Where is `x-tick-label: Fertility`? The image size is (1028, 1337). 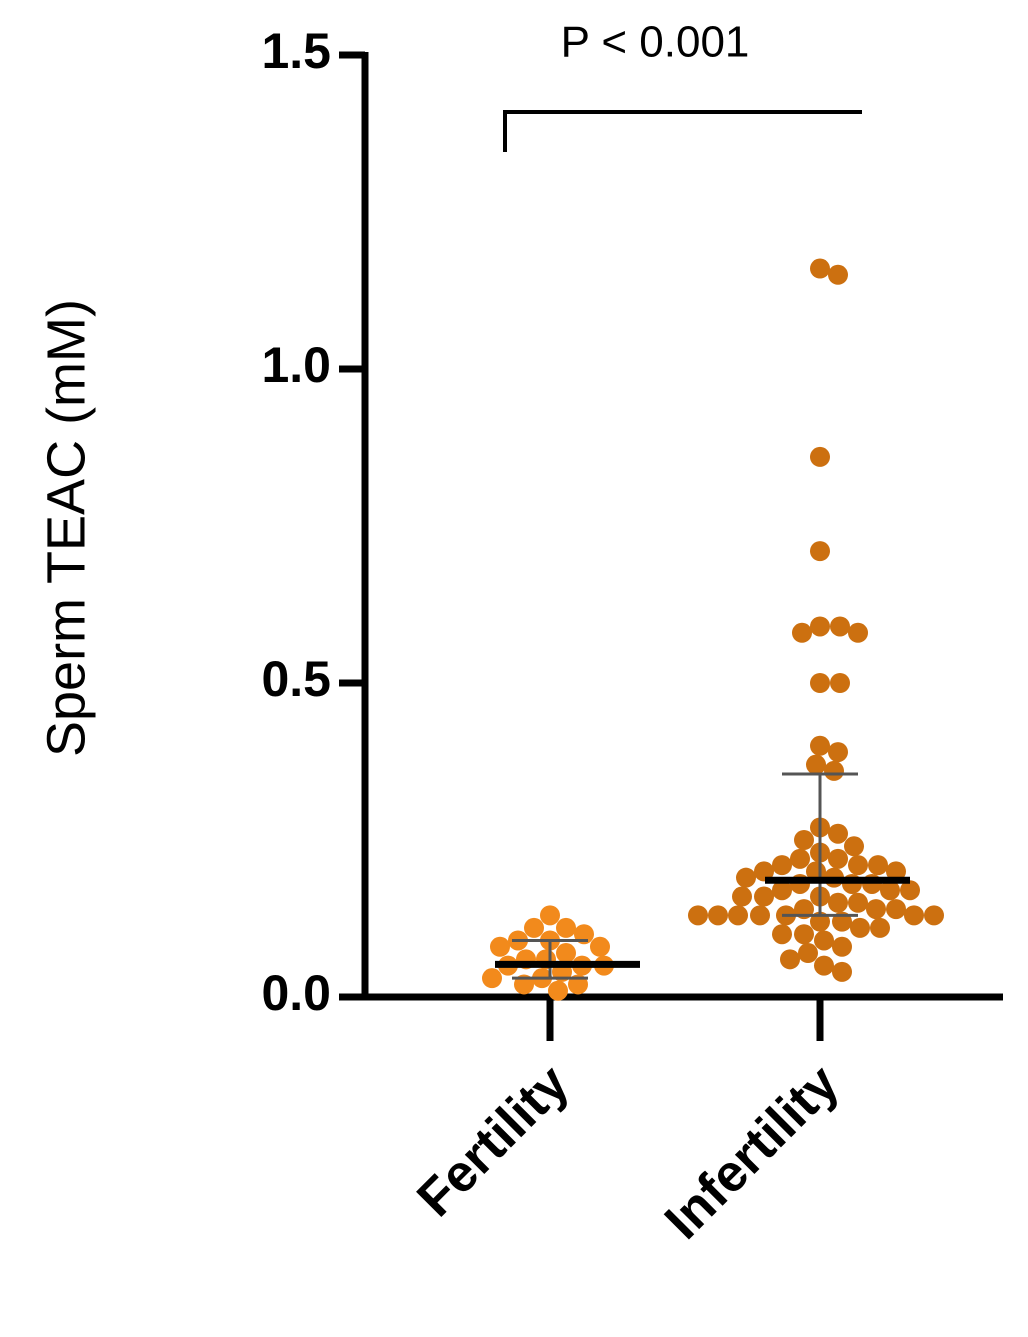 x-tick-label: Fertility is located at coordinates (493, 1141).